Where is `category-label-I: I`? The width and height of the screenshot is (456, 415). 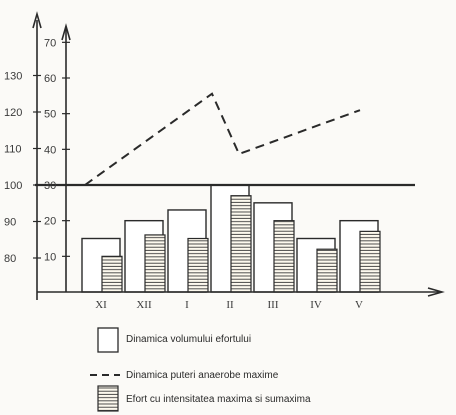
category-label-I: I is located at coordinates (187, 305).